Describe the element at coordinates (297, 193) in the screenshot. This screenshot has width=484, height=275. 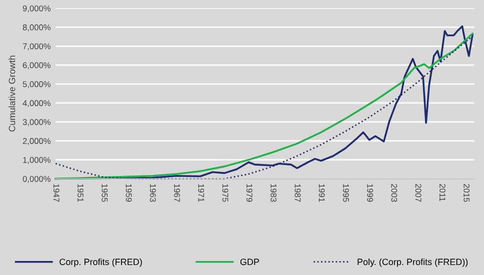
I see `x-tick-label: 1987` at that location.